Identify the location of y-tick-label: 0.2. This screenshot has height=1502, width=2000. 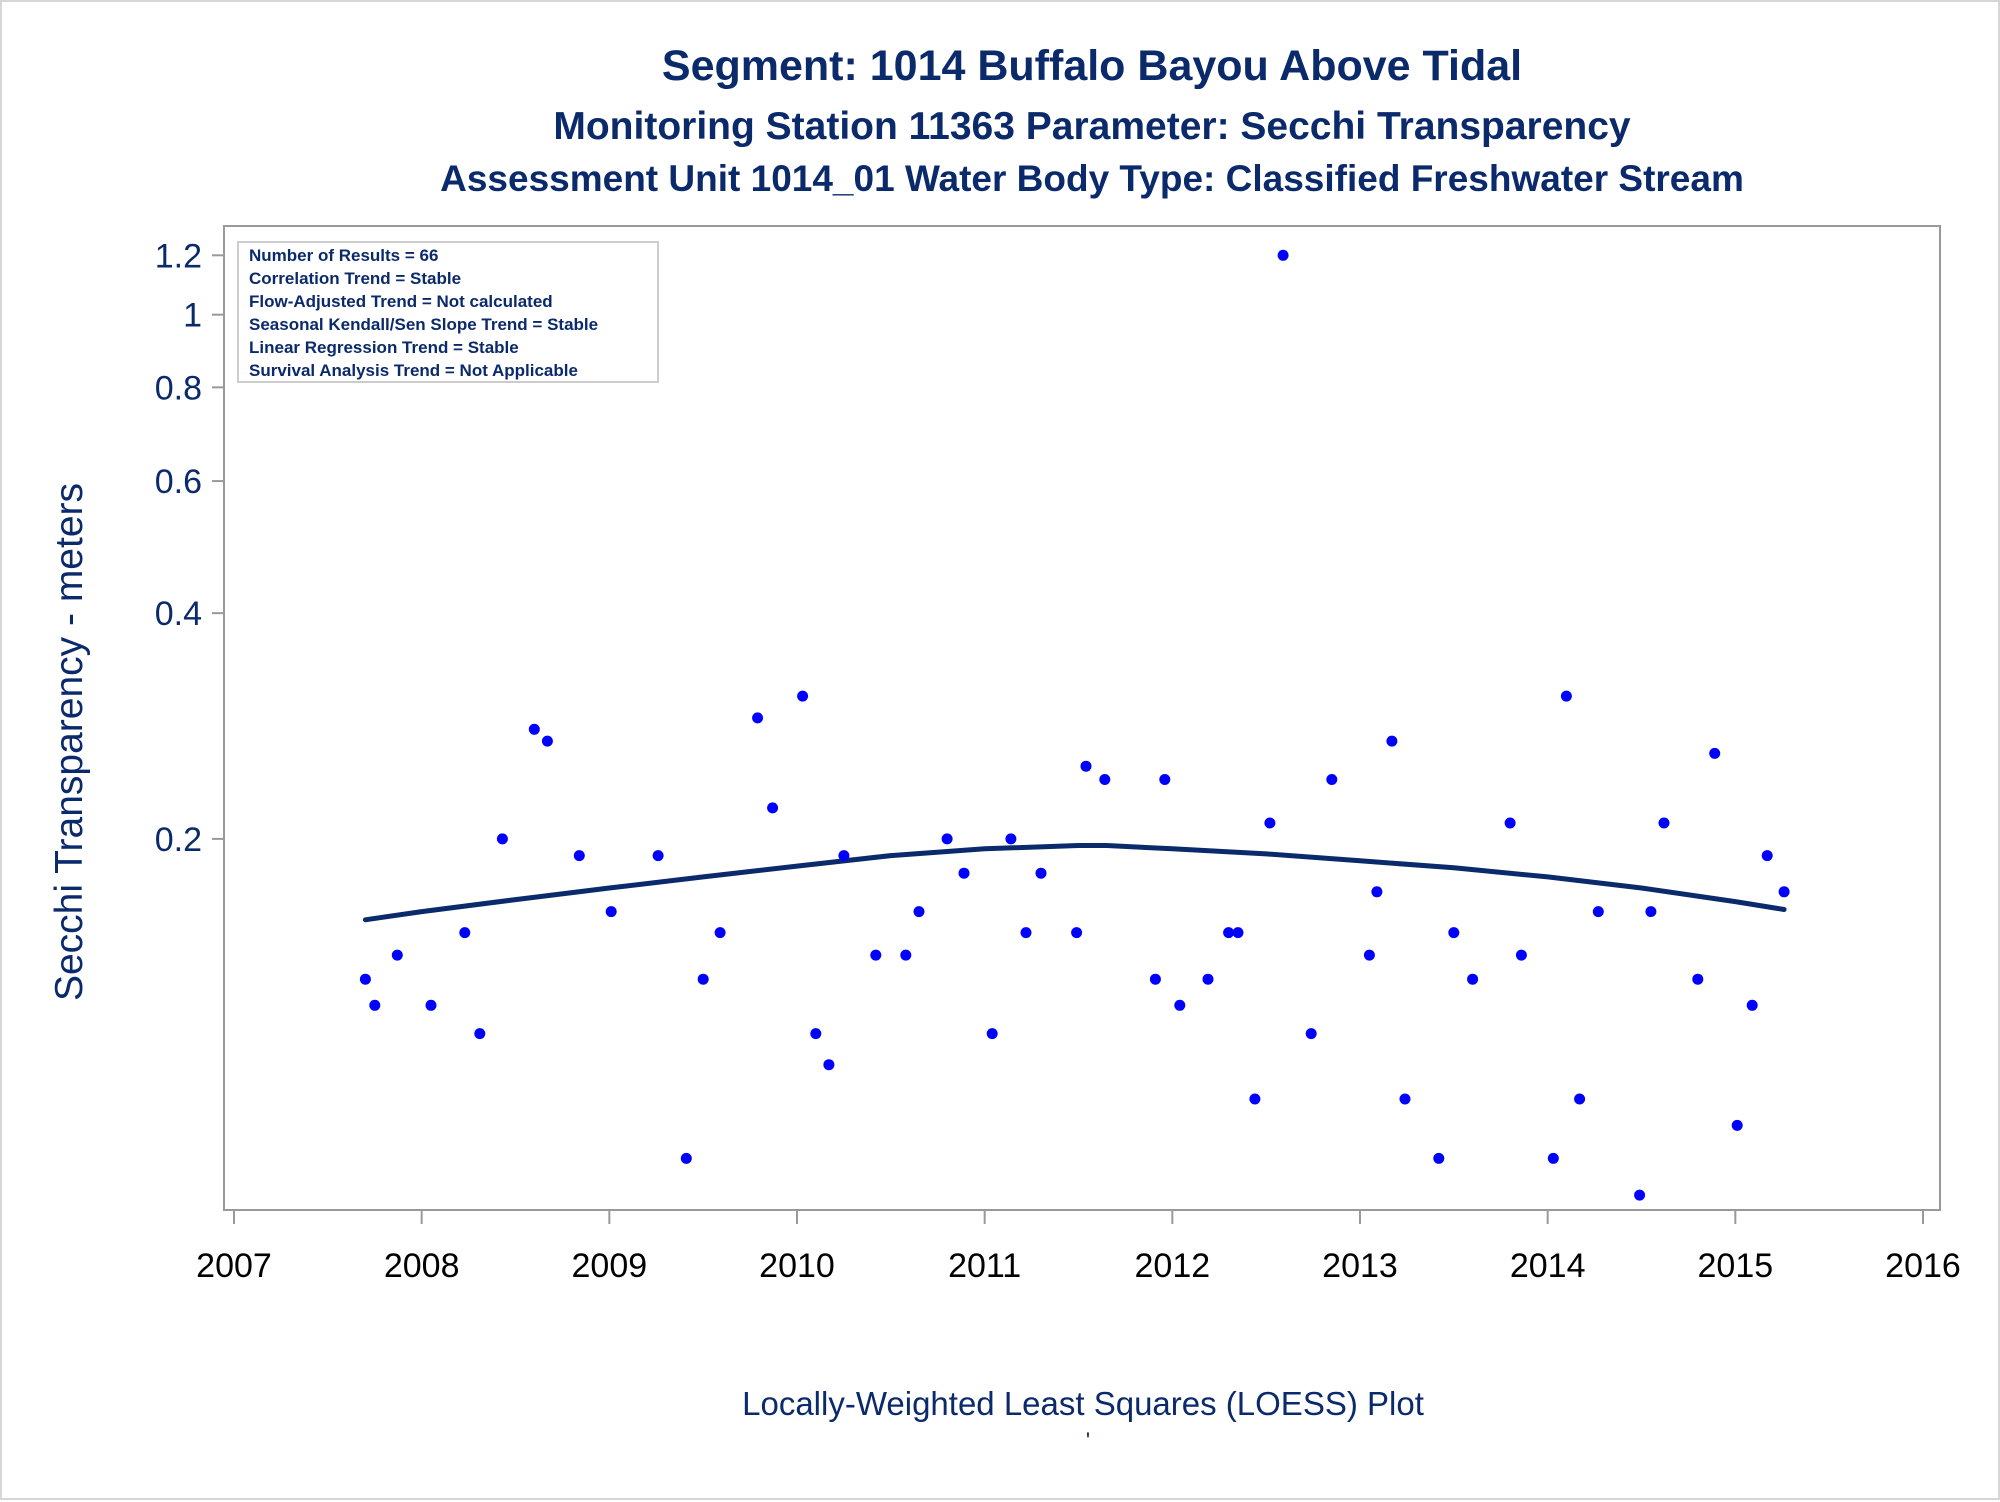
(178, 840).